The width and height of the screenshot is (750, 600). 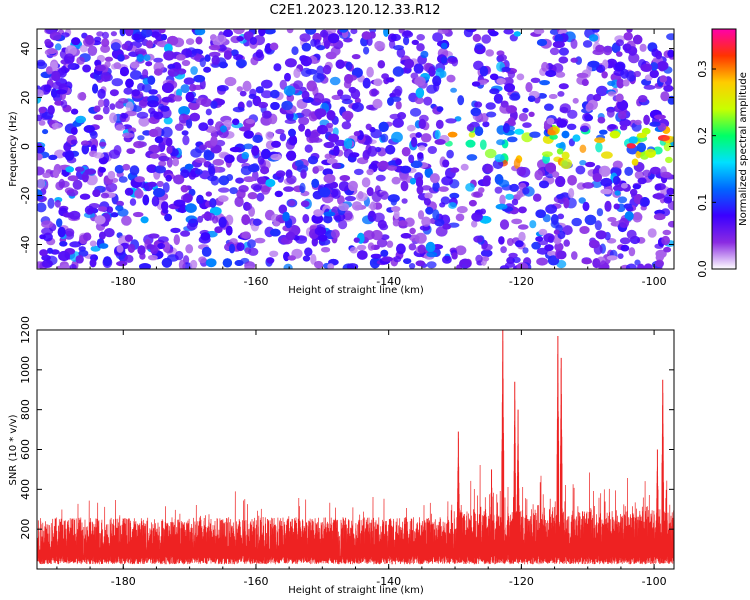 I want to click on heatmap-x-axis-label: Height of straight line (km), so click(x=356, y=290).